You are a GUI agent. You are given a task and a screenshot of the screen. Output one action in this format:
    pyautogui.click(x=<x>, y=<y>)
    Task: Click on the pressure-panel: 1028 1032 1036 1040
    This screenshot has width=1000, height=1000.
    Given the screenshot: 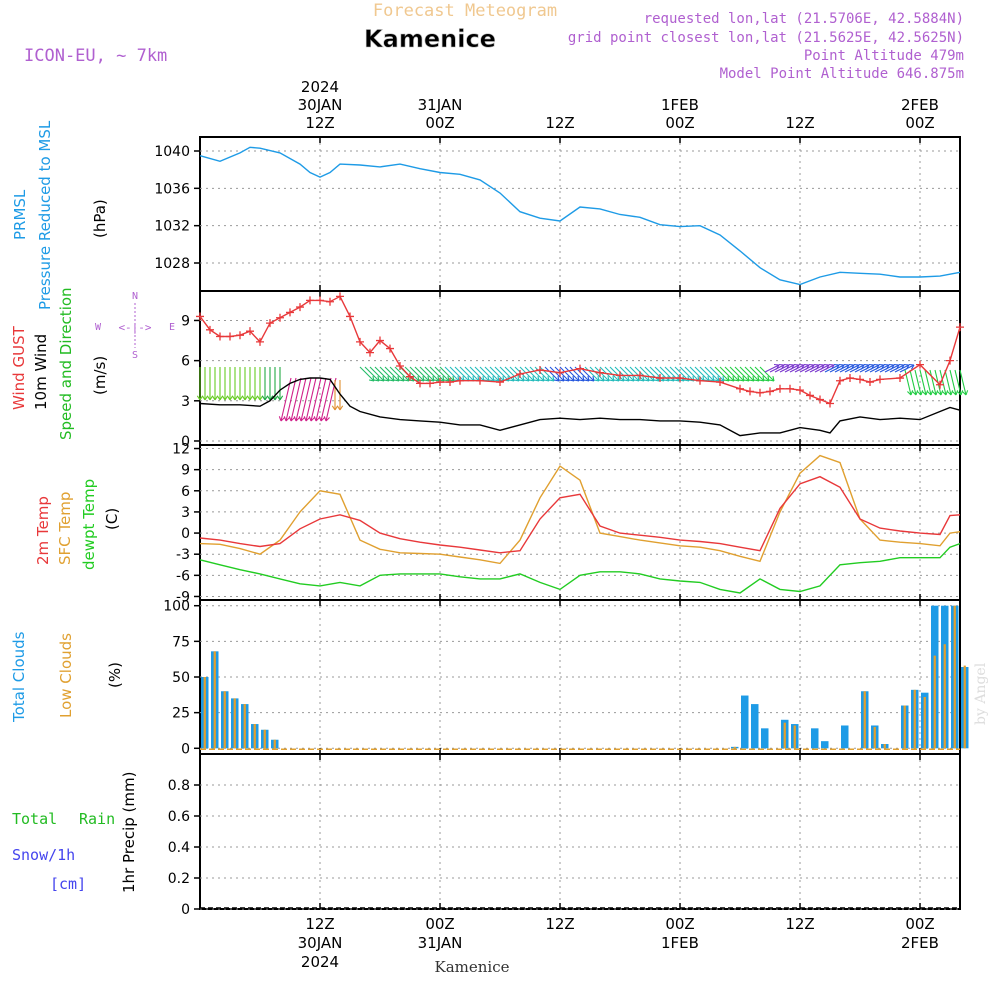 What is the action you would take?
    pyautogui.click(x=557, y=214)
    